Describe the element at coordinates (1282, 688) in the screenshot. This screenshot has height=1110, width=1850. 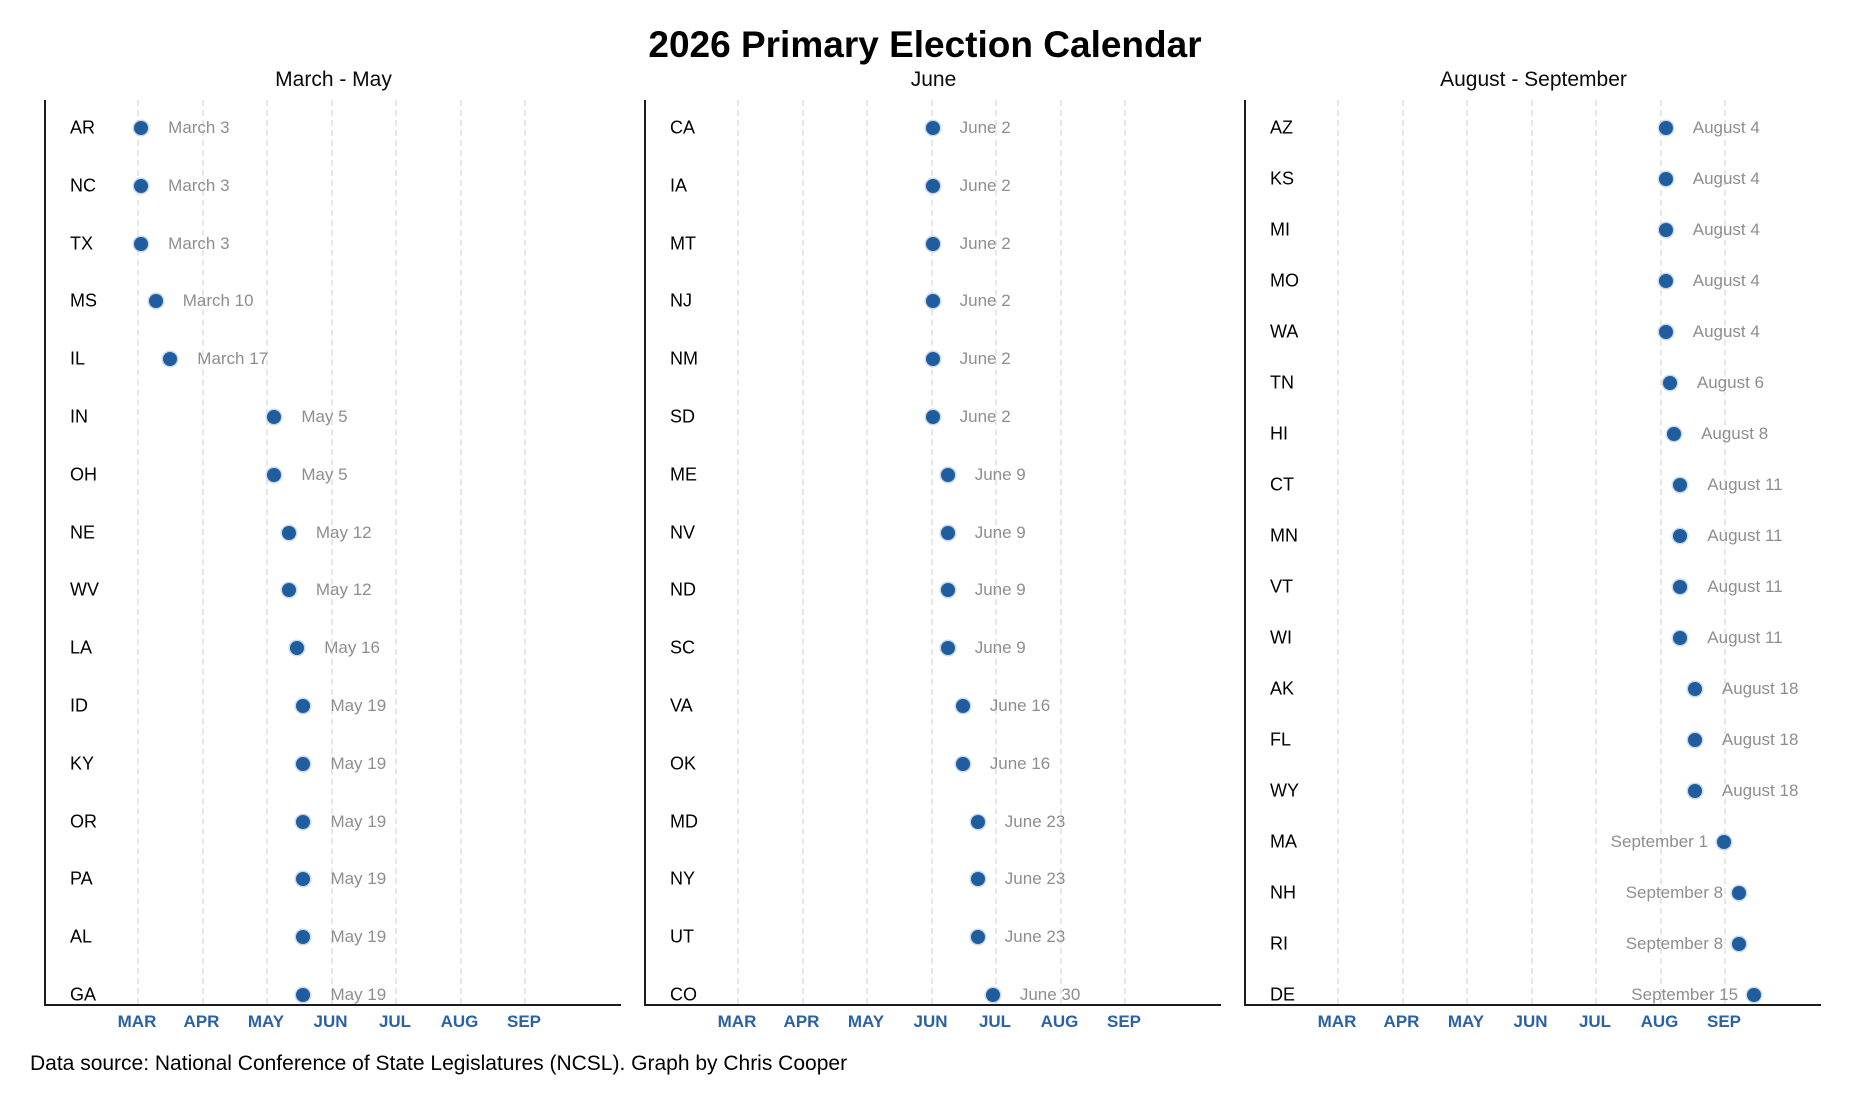
I see `state-label: AK` at that location.